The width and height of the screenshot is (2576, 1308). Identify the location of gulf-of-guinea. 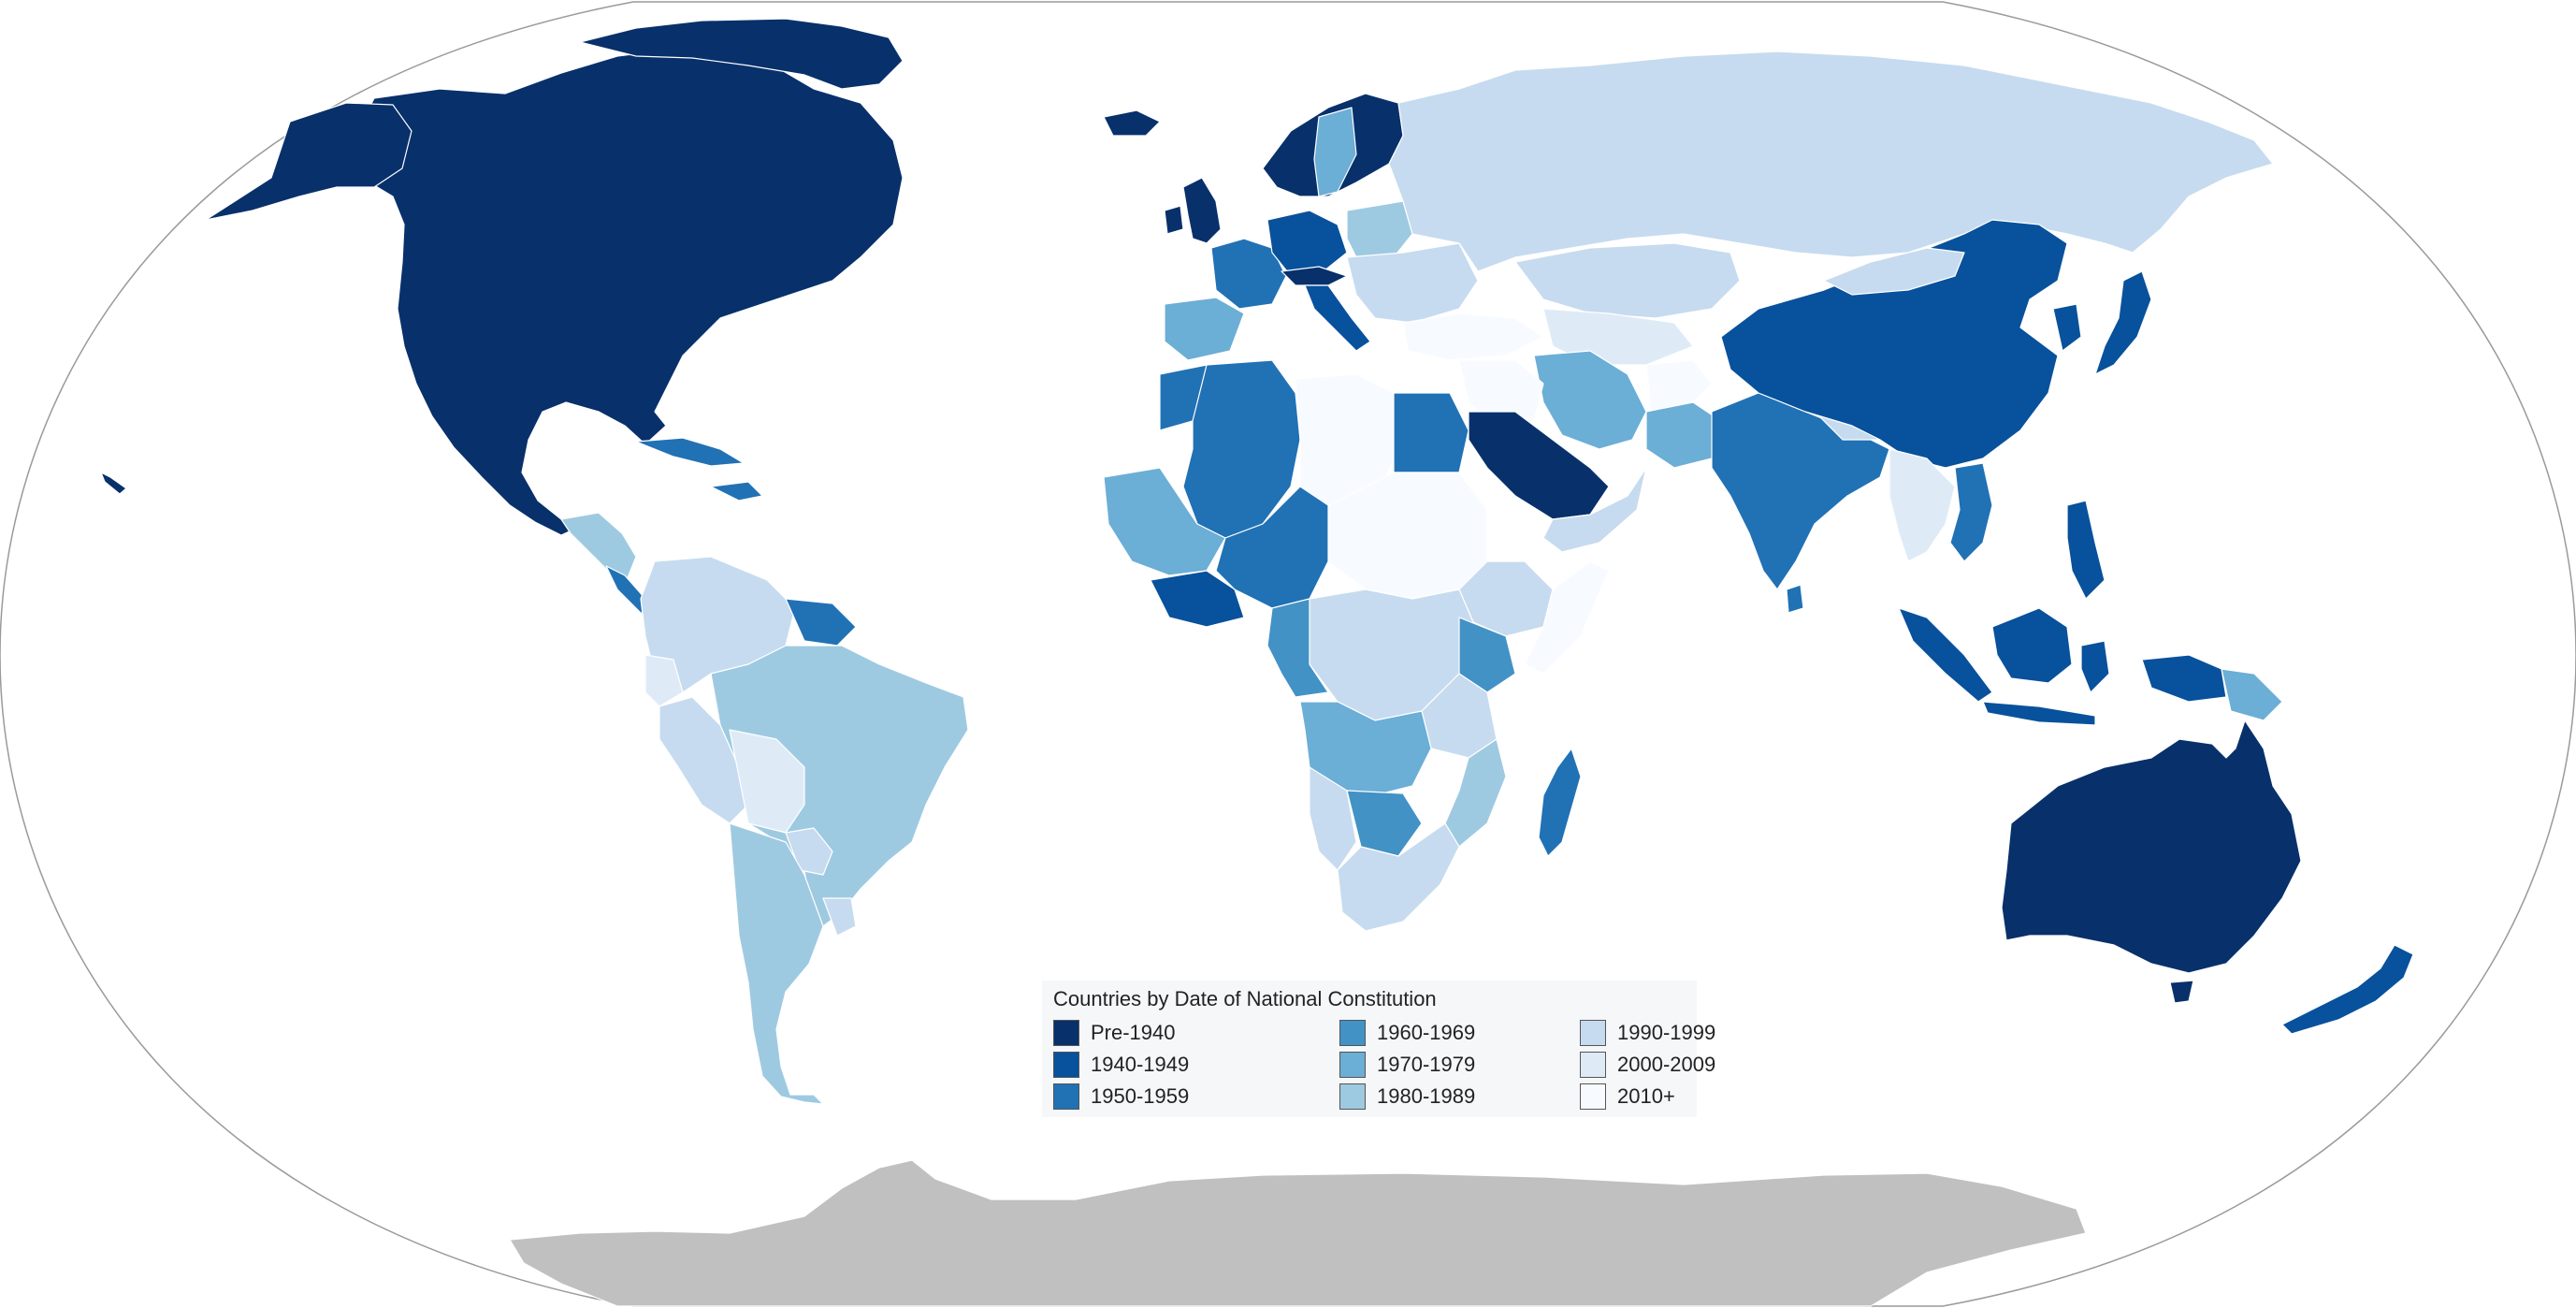
(1197, 599).